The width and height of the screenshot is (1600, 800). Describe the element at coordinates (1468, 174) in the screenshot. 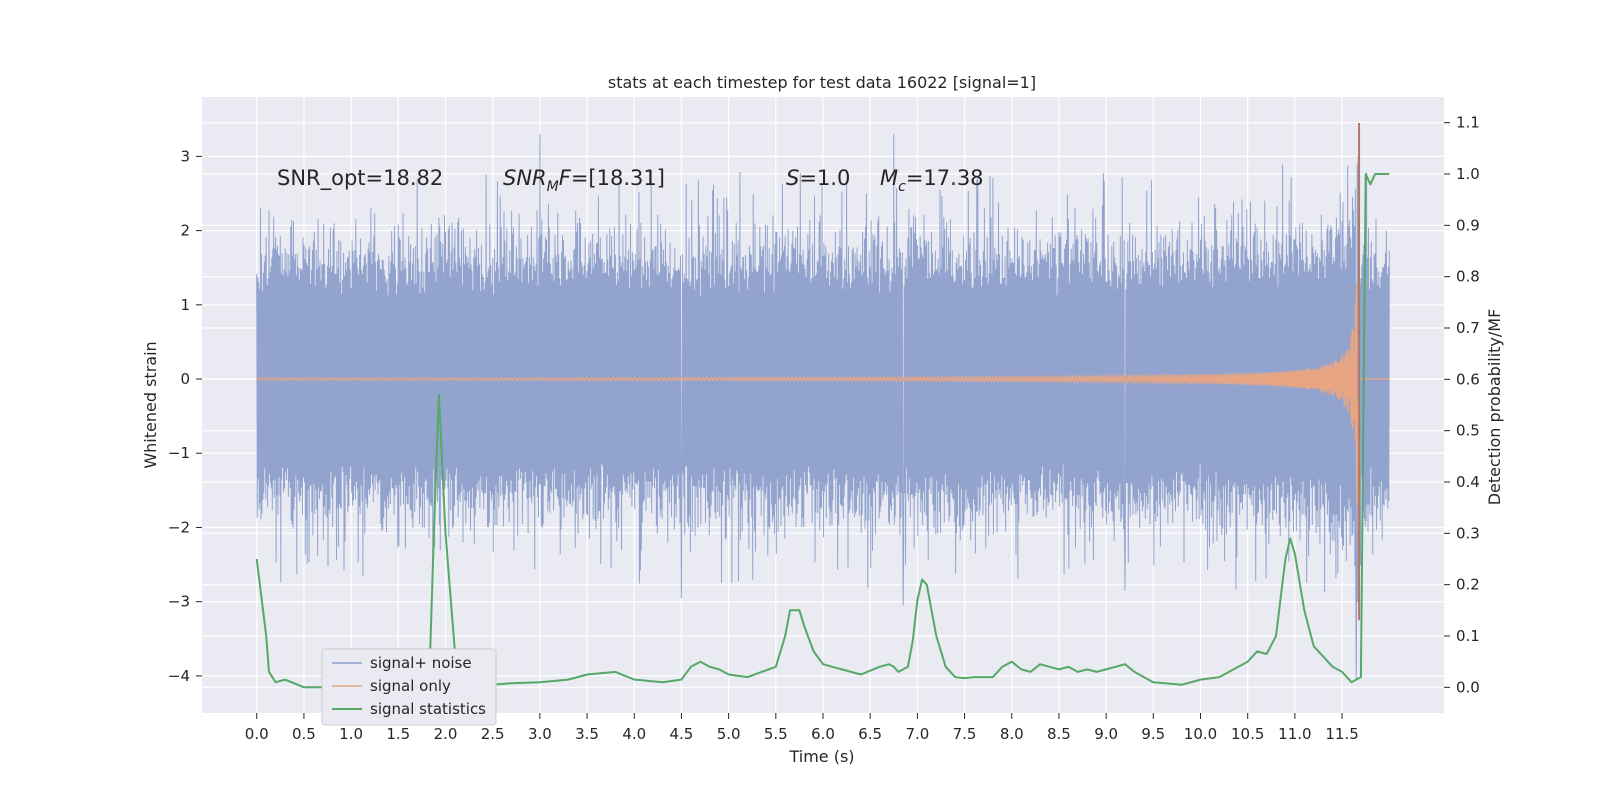

I see `y2-tick-label: 1.0` at that location.